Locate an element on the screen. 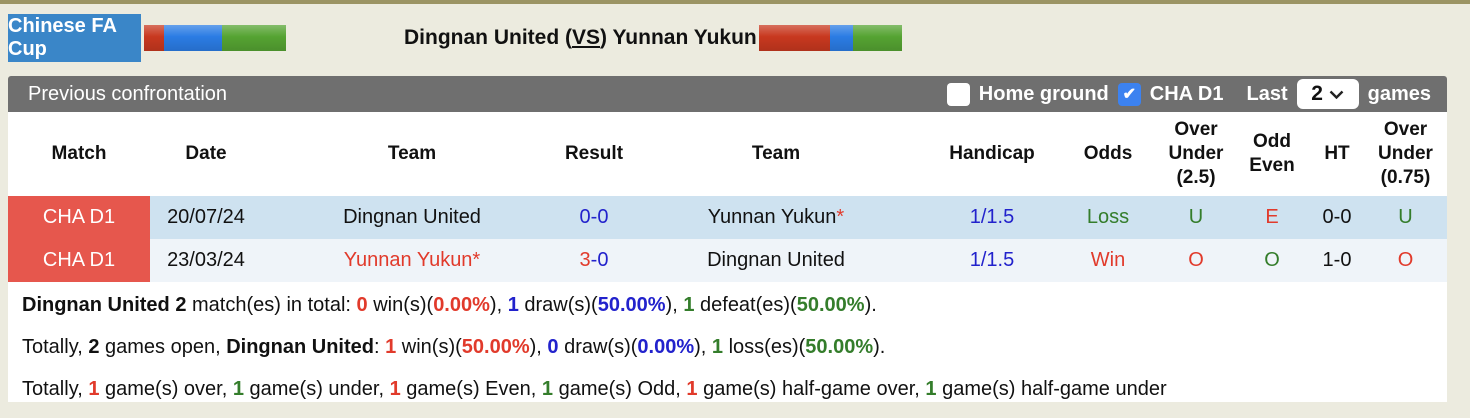 This screenshot has width=1470, height=418. table-cell: 20/07/24 is located at coordinates (206, 217).